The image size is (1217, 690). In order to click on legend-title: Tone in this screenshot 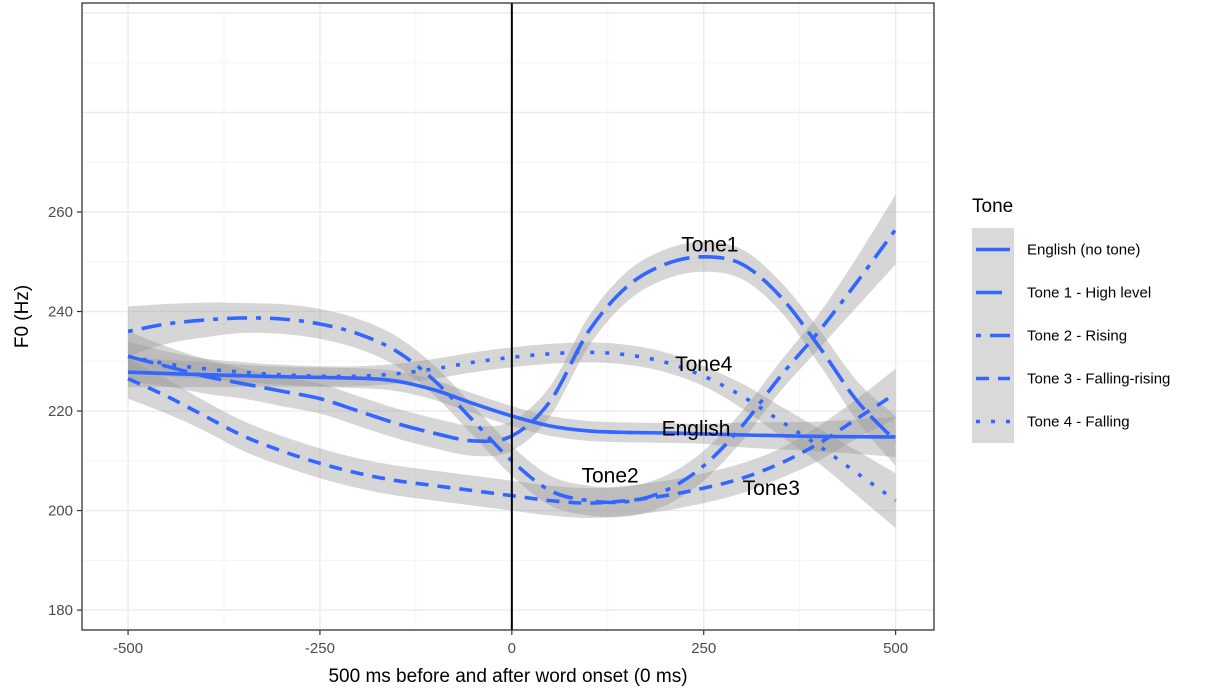, I will do `click(992, 206)`.